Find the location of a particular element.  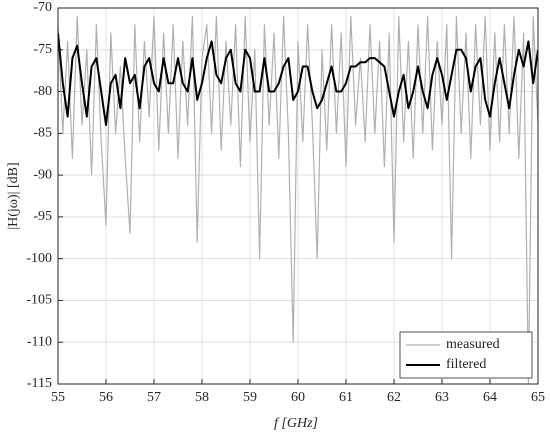

x-tick-label: 61 is located at coordinates (346, 397).